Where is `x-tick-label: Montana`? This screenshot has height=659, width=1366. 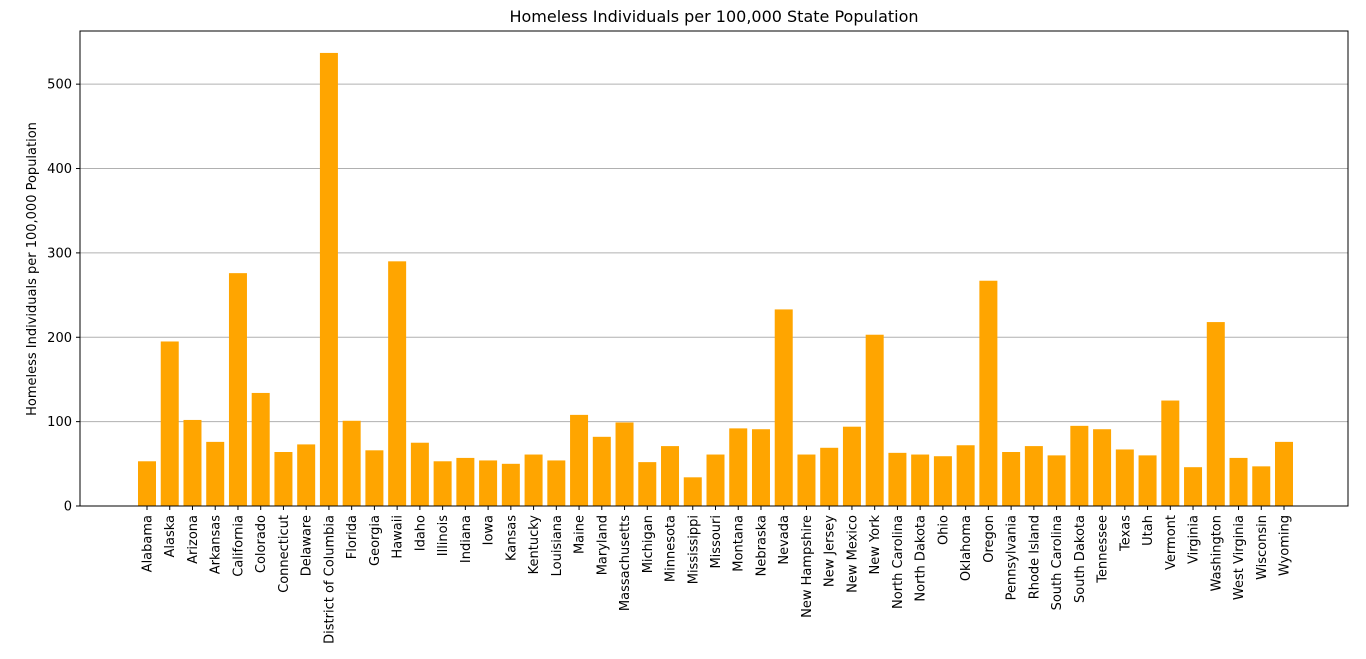
x-tick-label: Montana is located at coordinates (739, 543).